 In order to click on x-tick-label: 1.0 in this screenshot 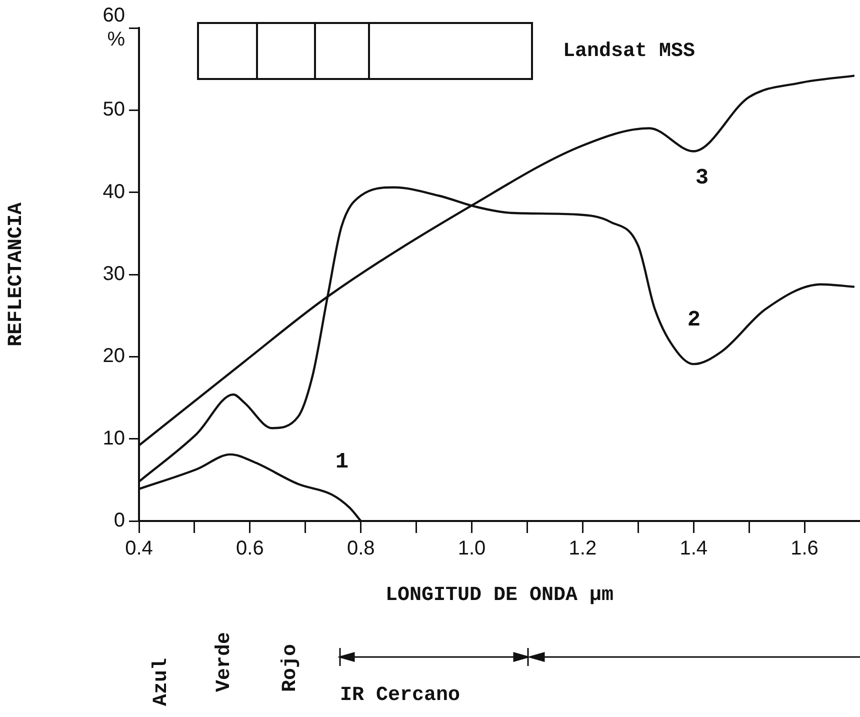, I will do `click(472, 549)`.